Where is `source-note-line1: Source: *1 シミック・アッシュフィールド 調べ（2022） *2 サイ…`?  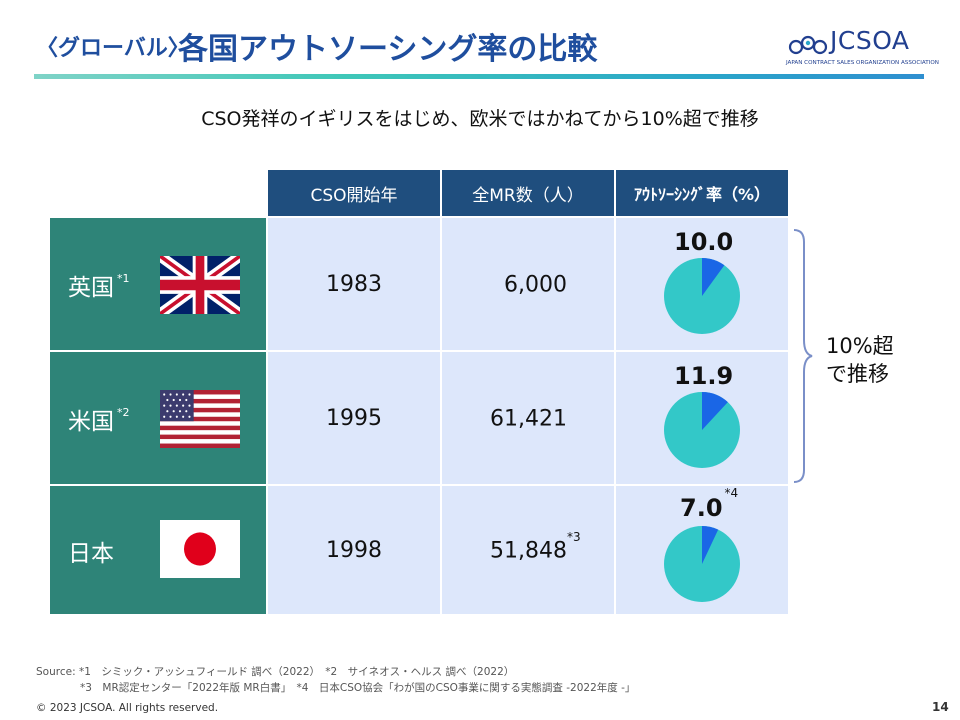 source-note-line1: Source: *1 シミック・アッシュフィールド 調べ（2022） *2 サイ… is located at coordinates (275, 672).